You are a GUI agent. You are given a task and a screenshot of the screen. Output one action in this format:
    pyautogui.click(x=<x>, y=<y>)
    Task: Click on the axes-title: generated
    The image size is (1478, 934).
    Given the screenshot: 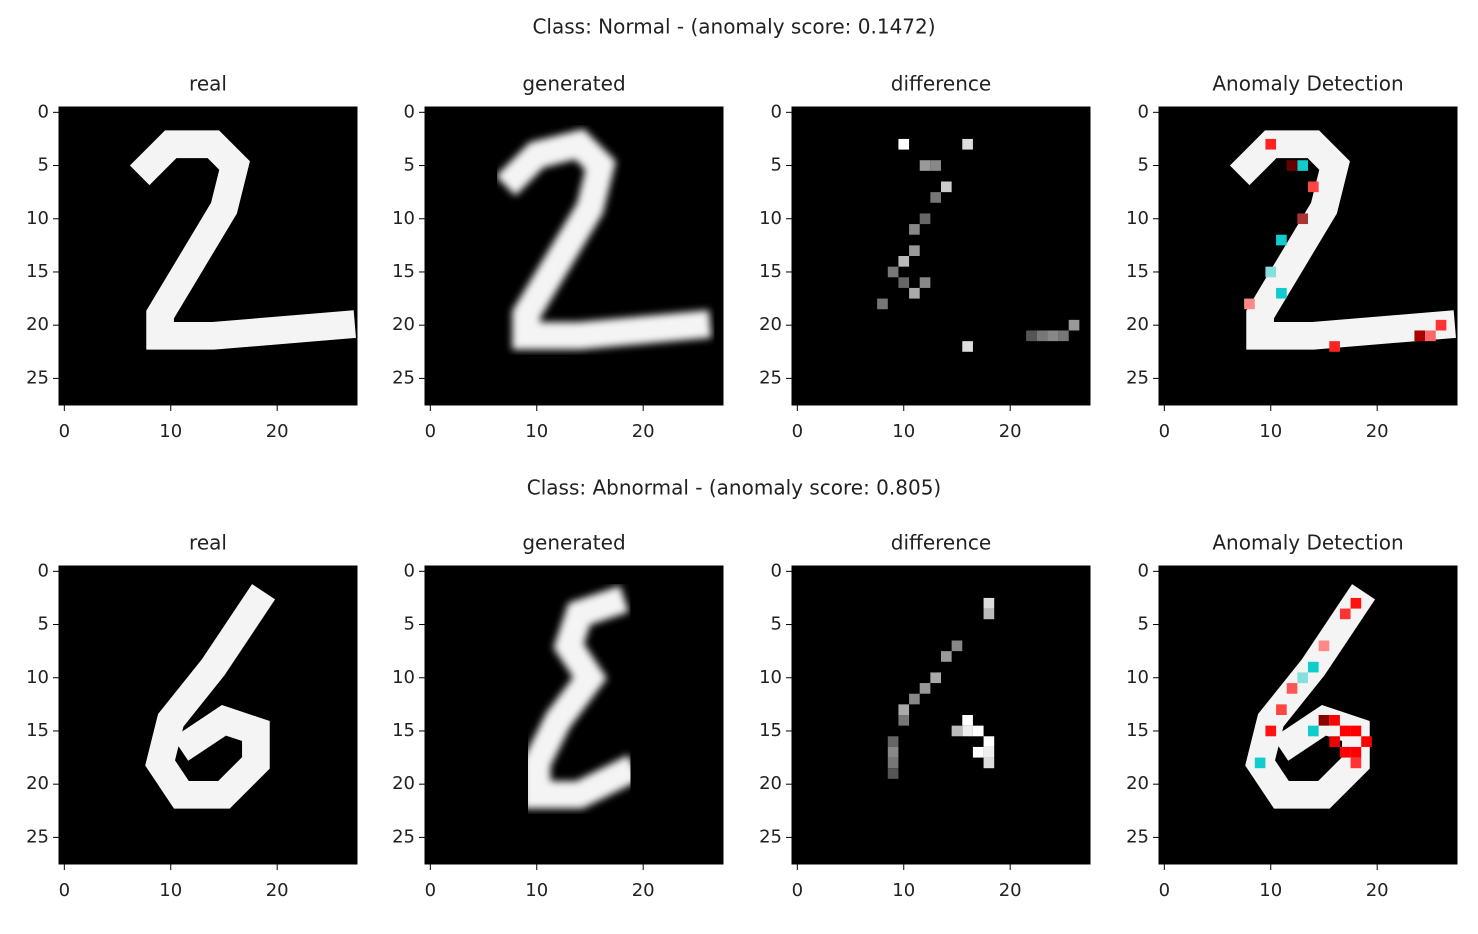 What is the action you would take?
    pyautogui.click(x=573, y=84)
    